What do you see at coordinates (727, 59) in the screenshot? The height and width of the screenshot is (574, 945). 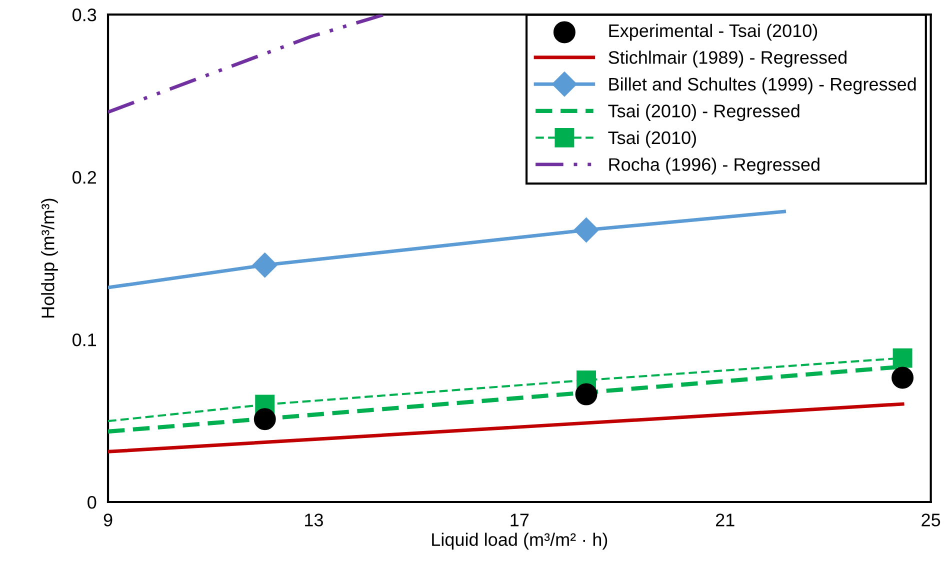 I see `legend-label: Stichlmair (1989) - Regressed` at bounding box center [727, 59].